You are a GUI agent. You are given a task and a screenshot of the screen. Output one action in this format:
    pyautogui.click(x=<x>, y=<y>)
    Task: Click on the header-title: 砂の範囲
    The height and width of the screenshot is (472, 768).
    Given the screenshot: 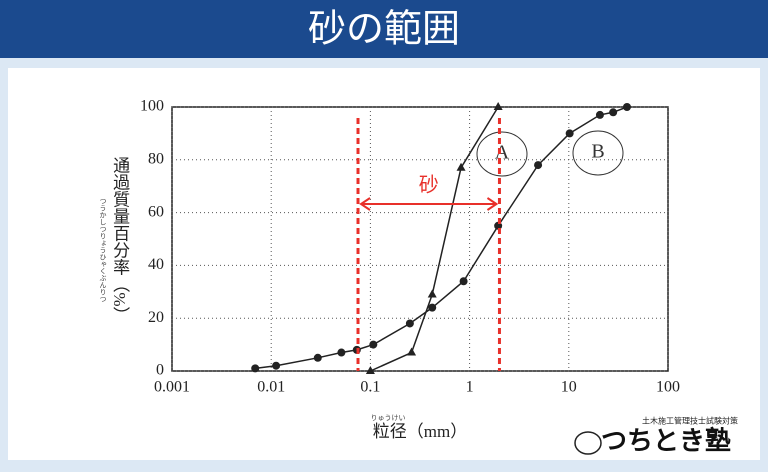 What is the action you would take?
    pyautogui.click(x=384, y=29)
    